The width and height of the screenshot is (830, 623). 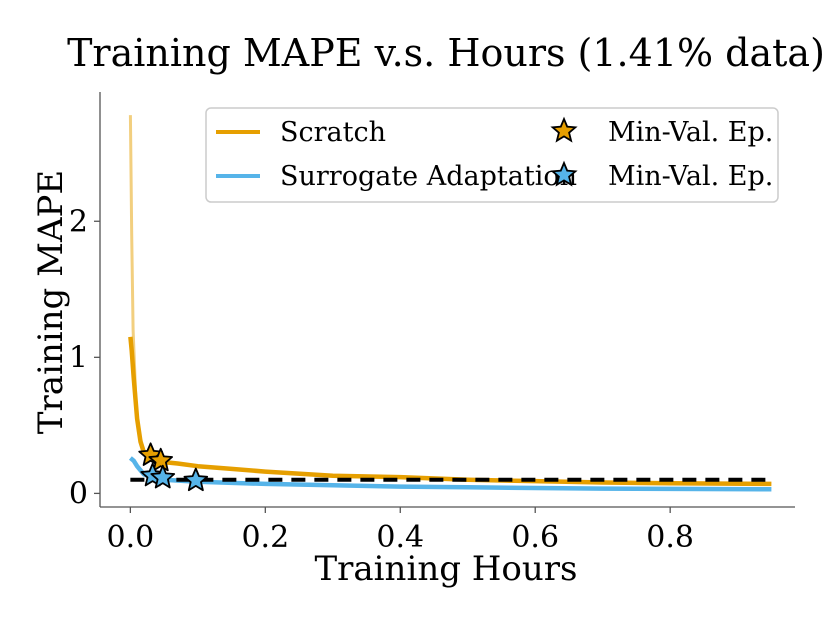 I want to click on x-tick-label: 0.6, so click(x=535, y=537).